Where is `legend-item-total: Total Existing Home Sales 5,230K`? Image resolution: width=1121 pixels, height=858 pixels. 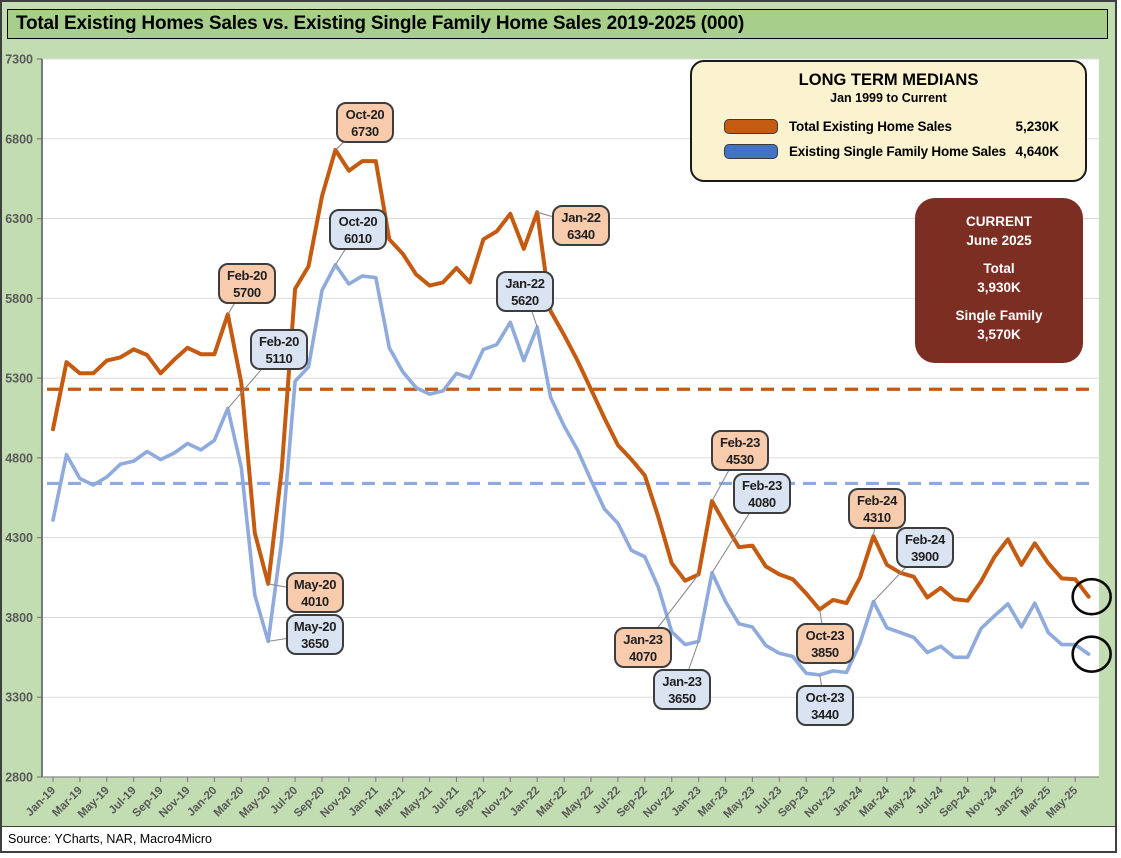 legend-item-total: Total Existing Home Sales 5,230K is located at coordinates (891, 126).